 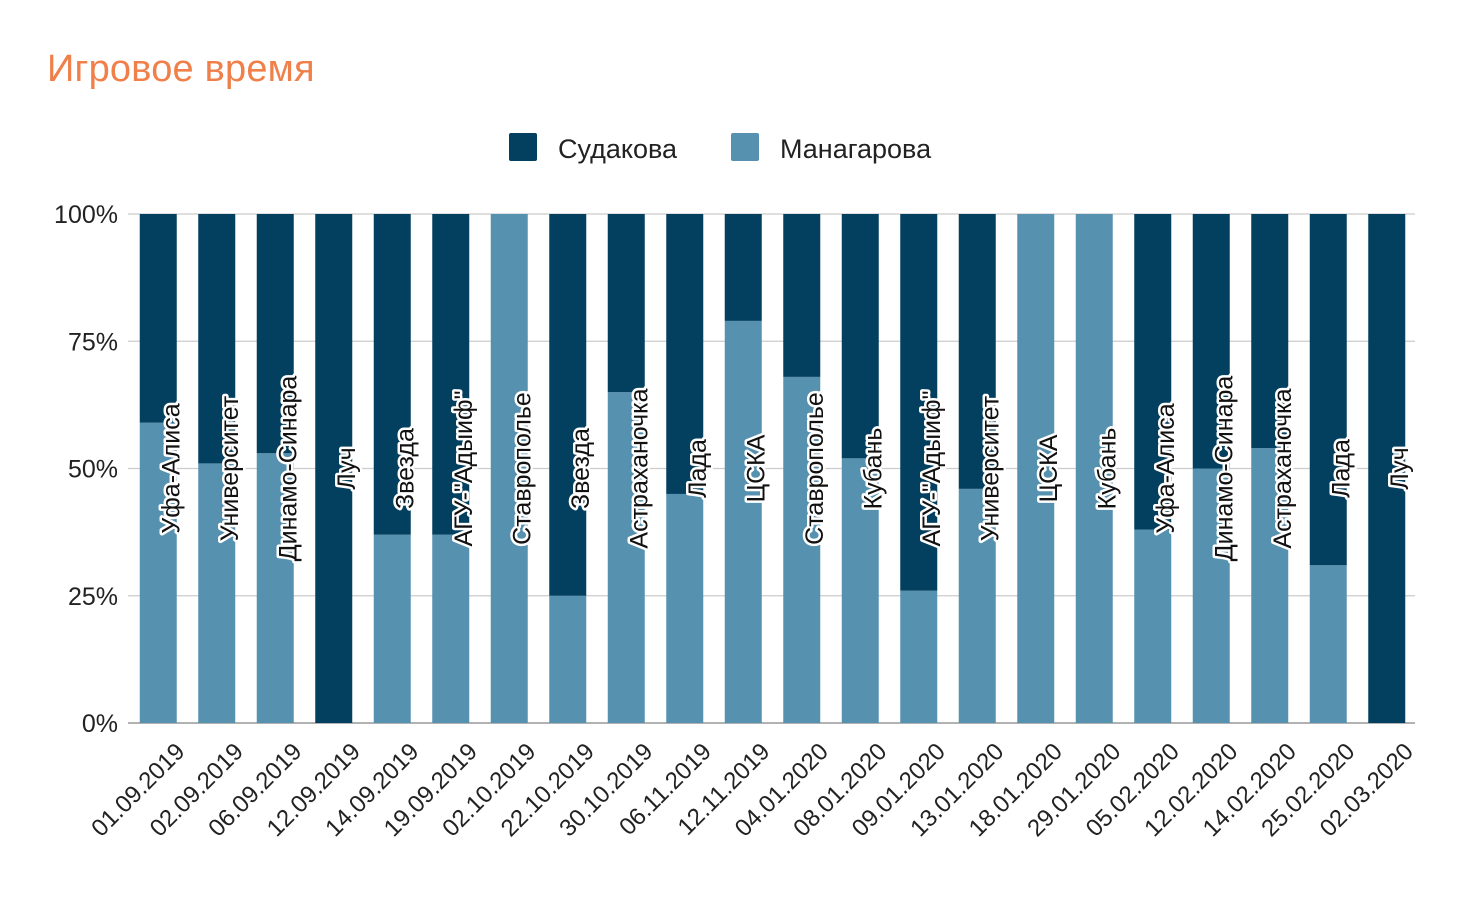 I want to click on legend-item-sudakova: Судакова, so click(x=593, y=148).